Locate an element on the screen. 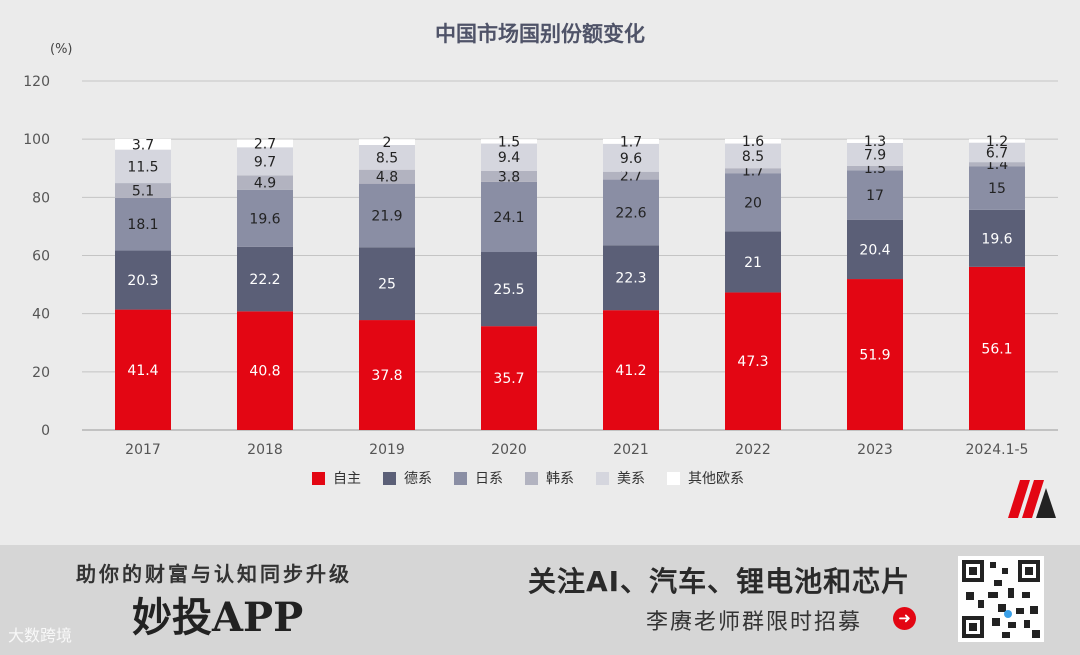  chart-title: 中国市场国别份额变化 is located at coordinates (540, 34).